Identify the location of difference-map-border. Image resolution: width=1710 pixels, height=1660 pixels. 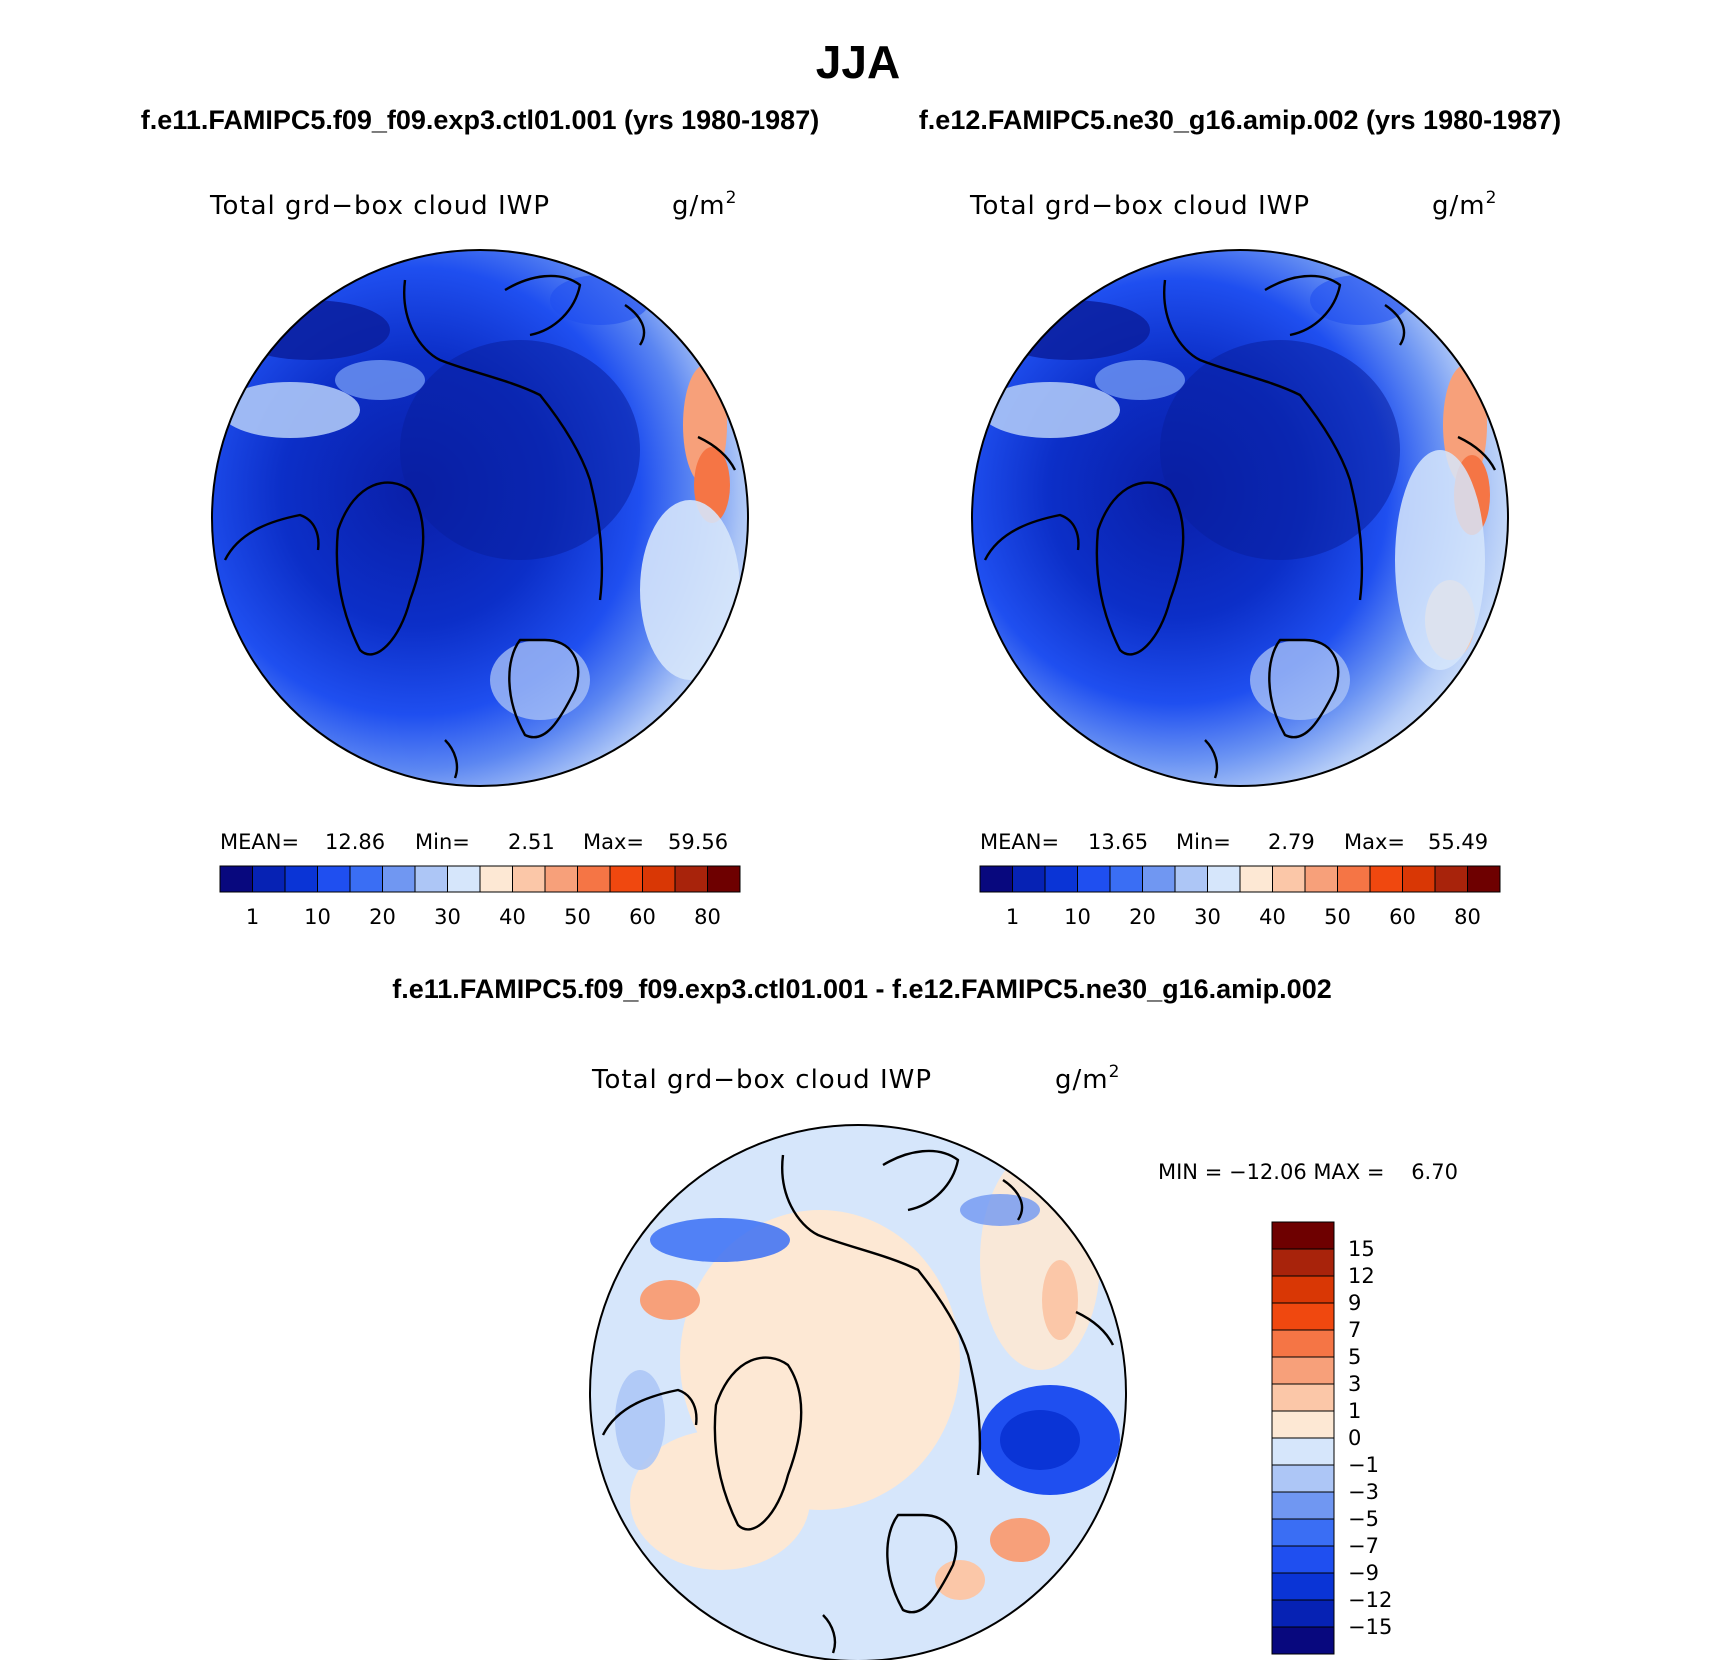
(858, 1392).